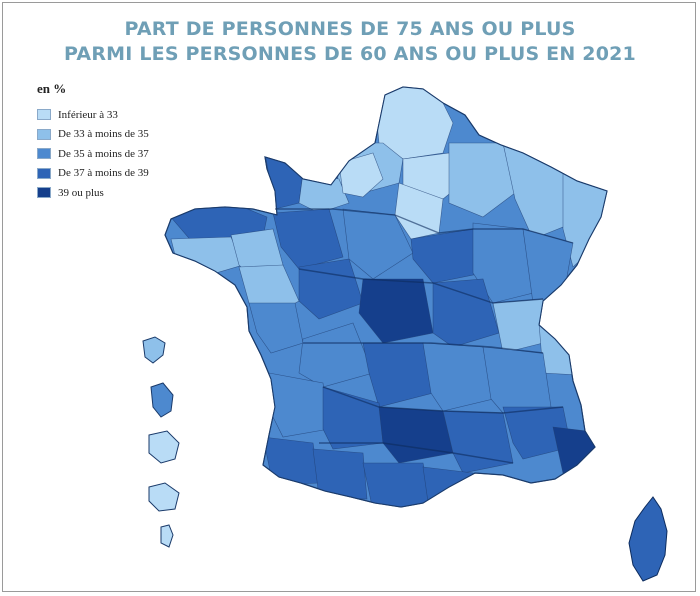  I want to click on region-normandie-west, so click(284, 181).